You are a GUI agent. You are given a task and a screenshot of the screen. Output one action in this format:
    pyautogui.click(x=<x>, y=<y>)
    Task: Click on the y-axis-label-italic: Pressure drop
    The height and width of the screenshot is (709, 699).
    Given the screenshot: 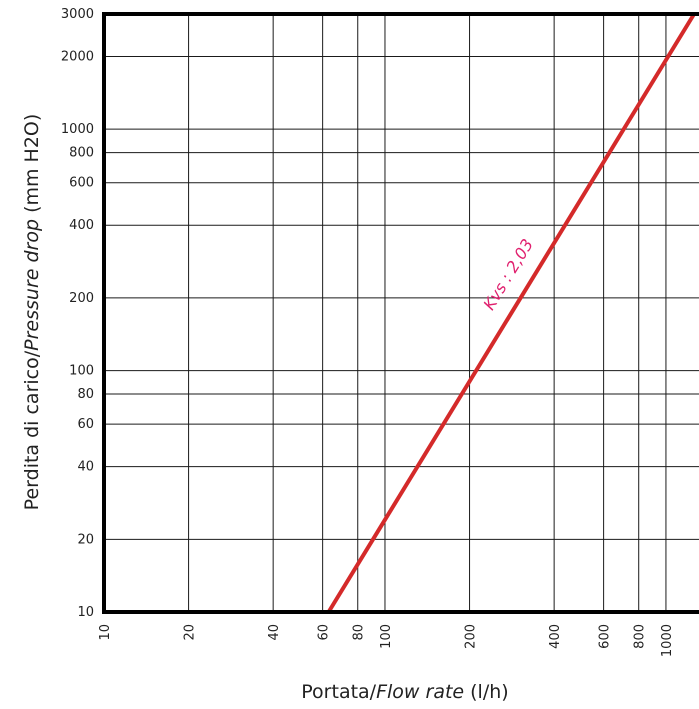 What is the action you would take?
    pyautogui.click(x=32, y=285)
    